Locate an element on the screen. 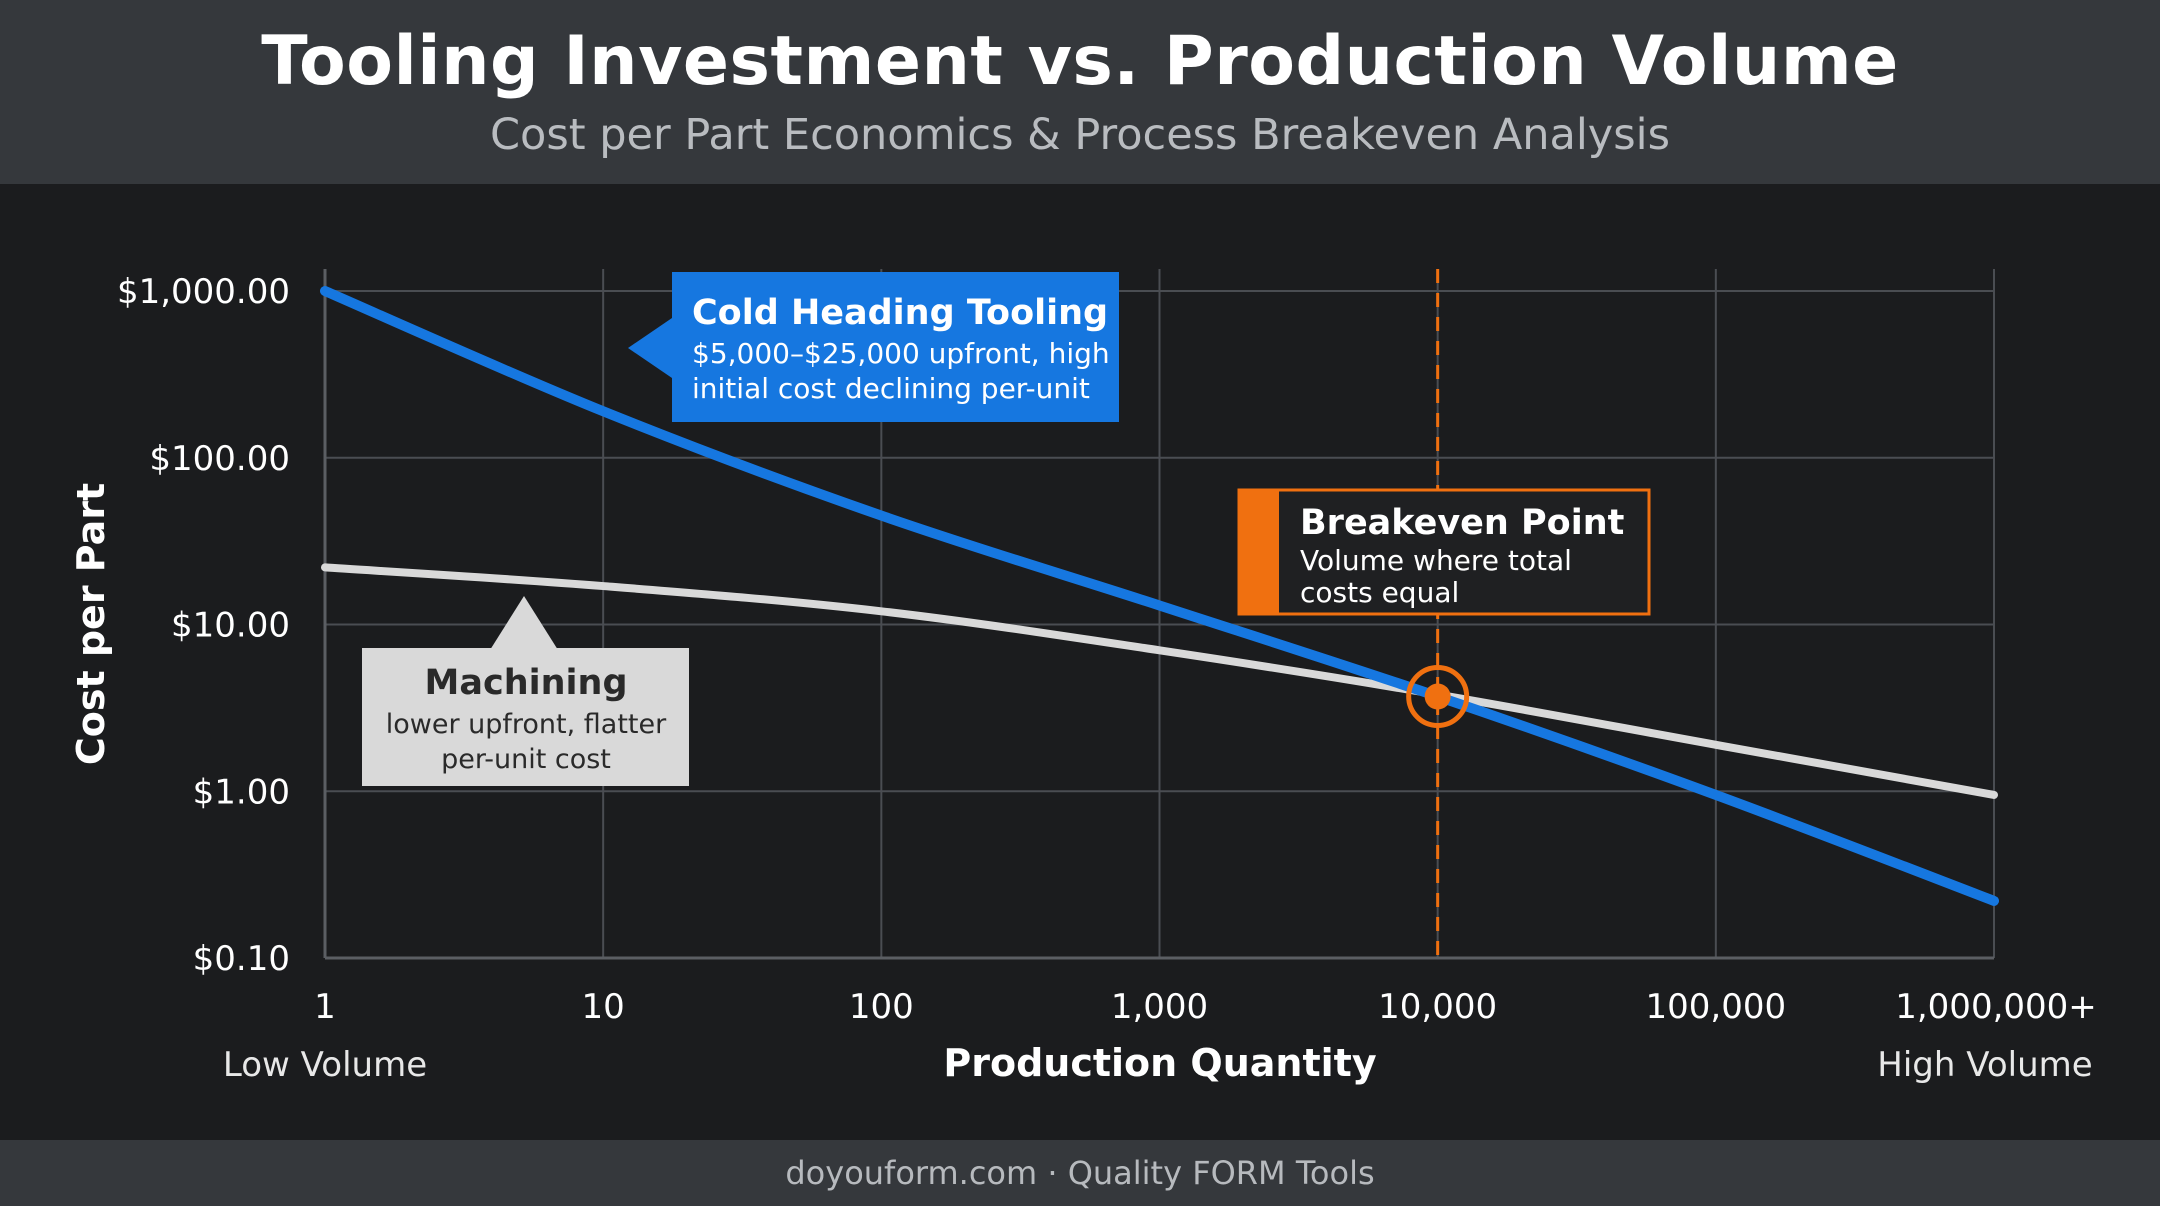  breakeven-marker-dot is located at coordinates (1437, 696).